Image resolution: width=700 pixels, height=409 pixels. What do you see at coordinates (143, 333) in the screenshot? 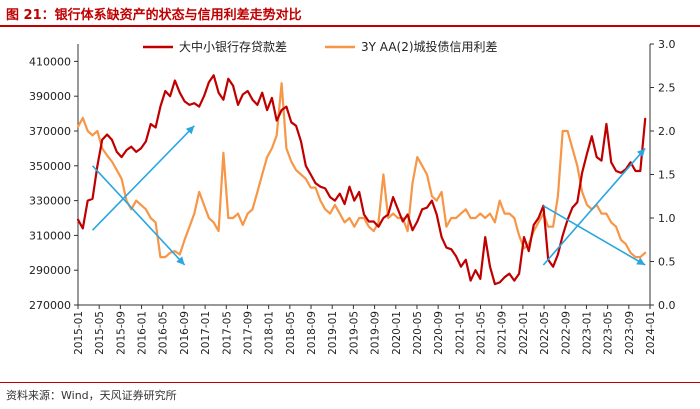
I see `x-tick-label: 2016-01` at bounding box center [143, 333].